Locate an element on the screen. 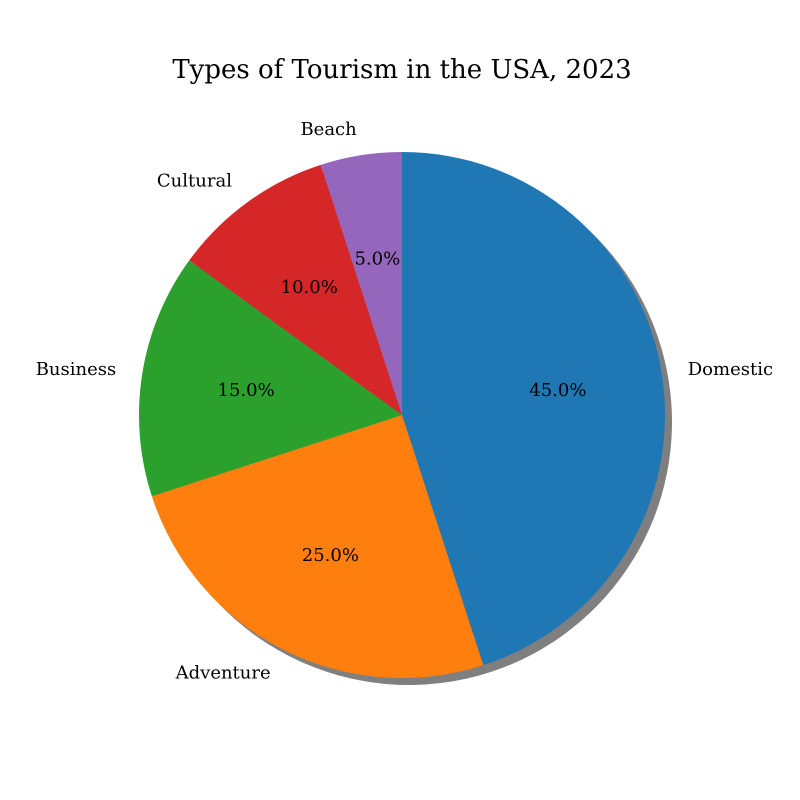 The height and width of the screenshot is (800, 800). label-business: Business is located at coordinates (76, 369).